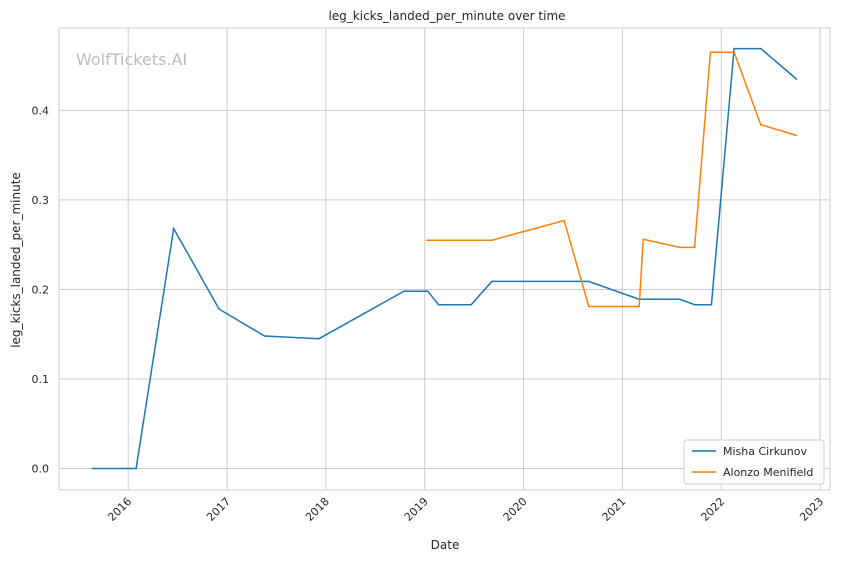 The height and width of the screenshot is (561, 846). What do you see at coordinates (768, 472) in the screenshot?
I see `legend-label-alonzo: Alonzo Menifield` at bounding box center [768, 472].